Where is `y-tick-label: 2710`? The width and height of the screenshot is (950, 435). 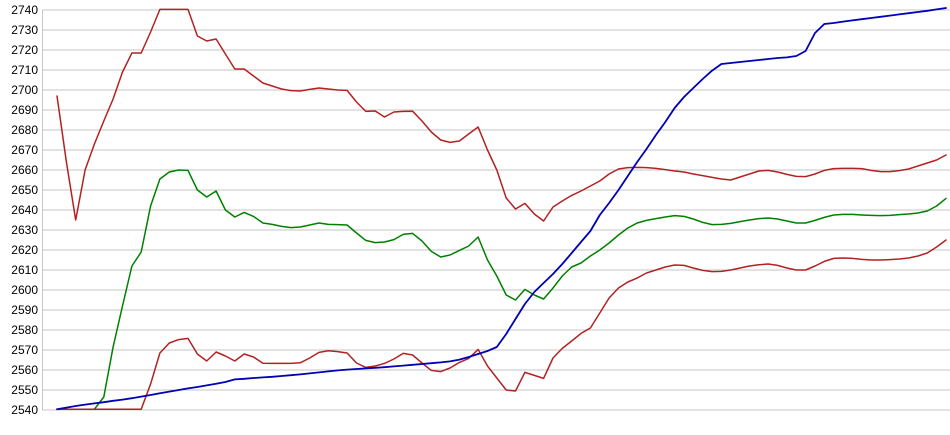
y-tick-label: 2710 is located at coordinates (24, 70).